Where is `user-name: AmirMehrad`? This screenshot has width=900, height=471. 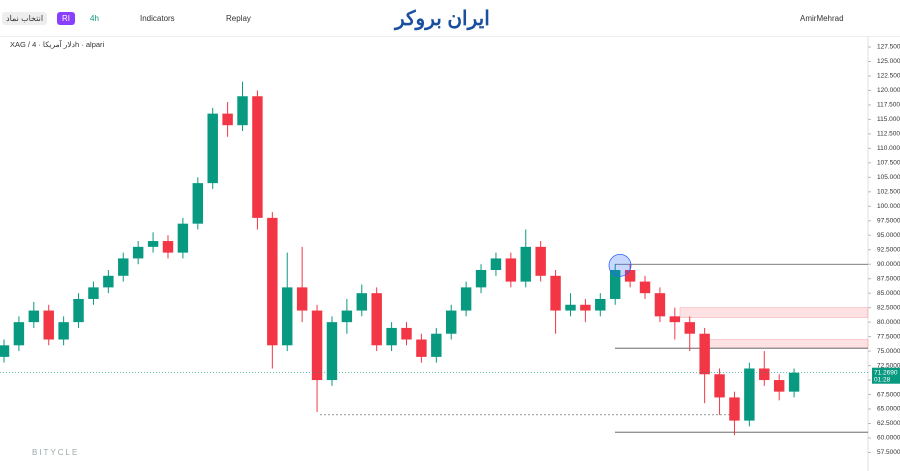 user-name: AmirMehrad is located at coordinates (822, 18).